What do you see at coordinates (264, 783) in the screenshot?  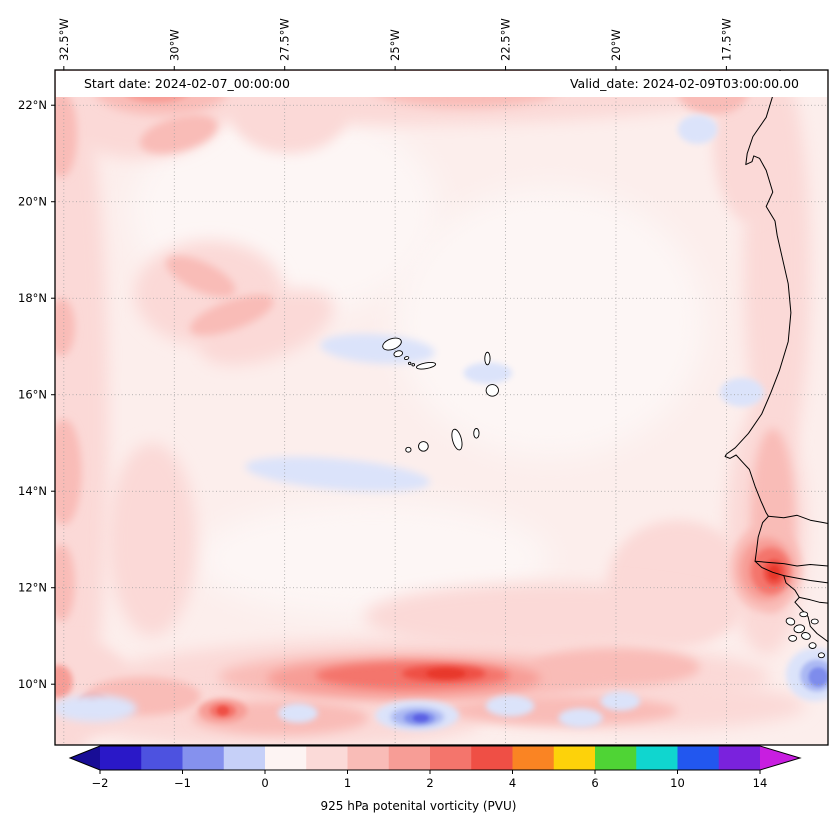 I see `colorbar-tick-label: 0` at bounding box center [264, 783].